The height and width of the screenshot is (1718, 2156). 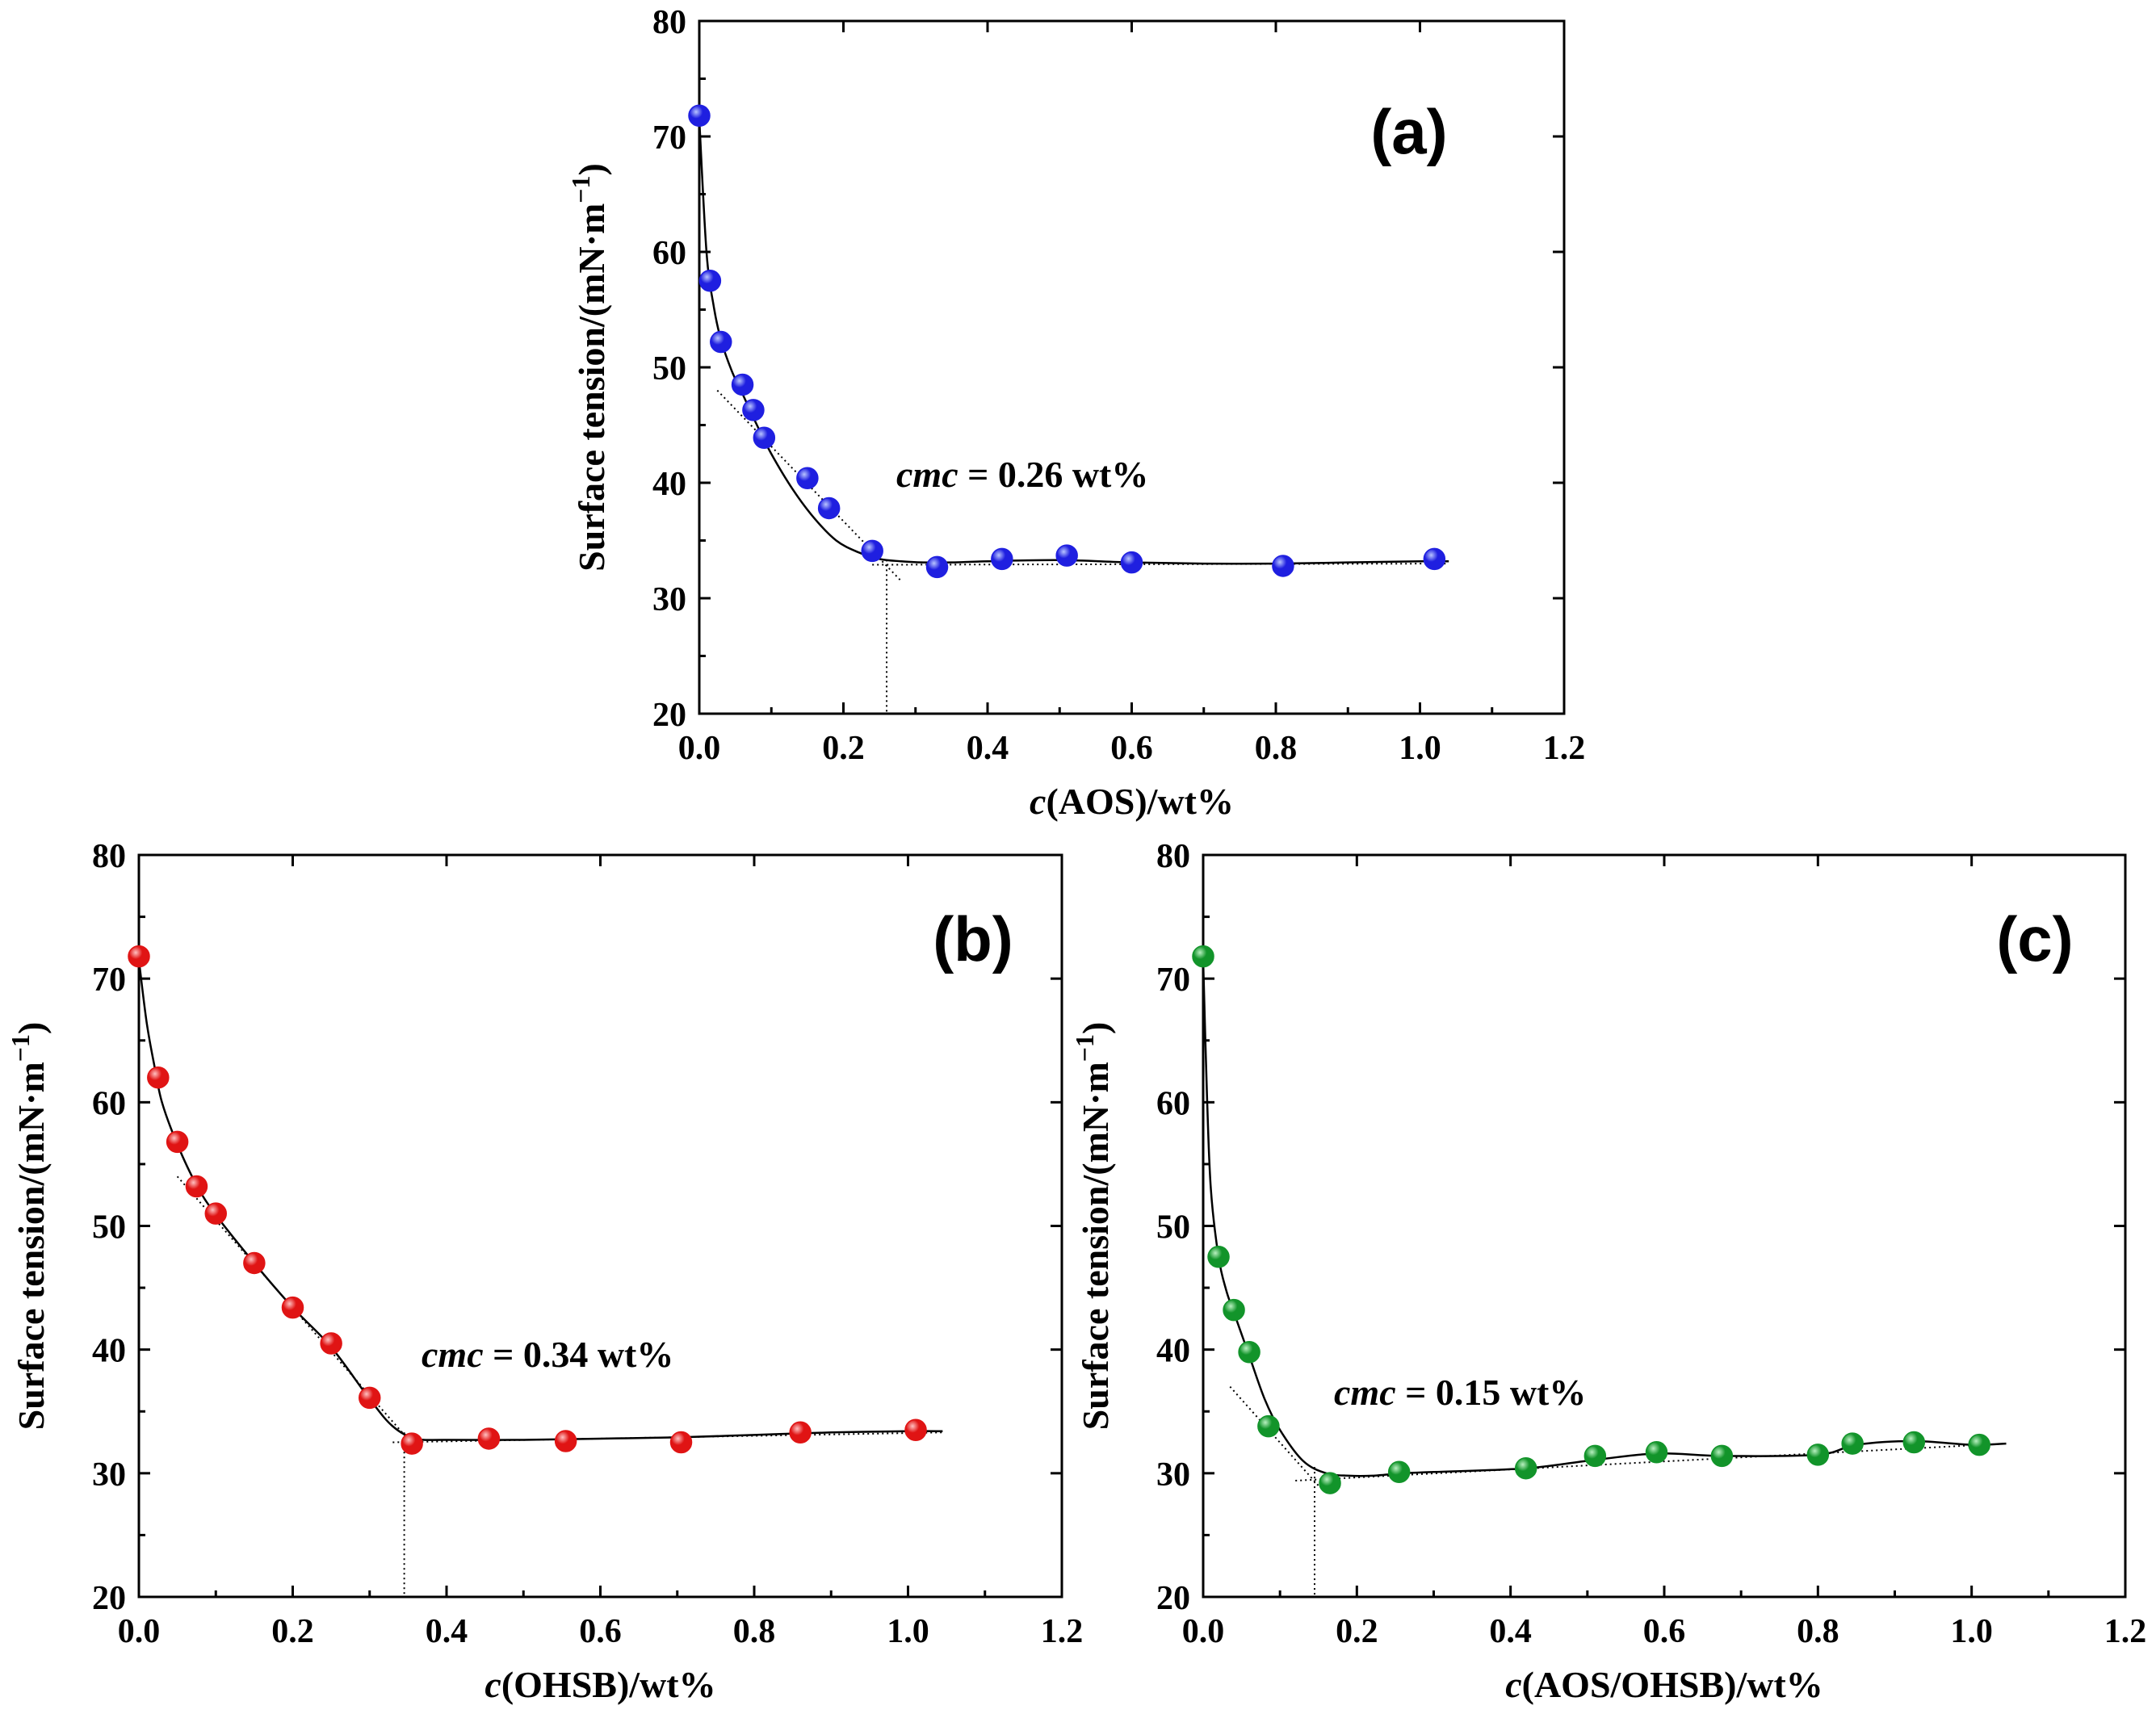 What do you see at coordinates (1073, 342) in the screenshot?
I see `chart-a-fit-curve` at bounding box center [1073, 342].